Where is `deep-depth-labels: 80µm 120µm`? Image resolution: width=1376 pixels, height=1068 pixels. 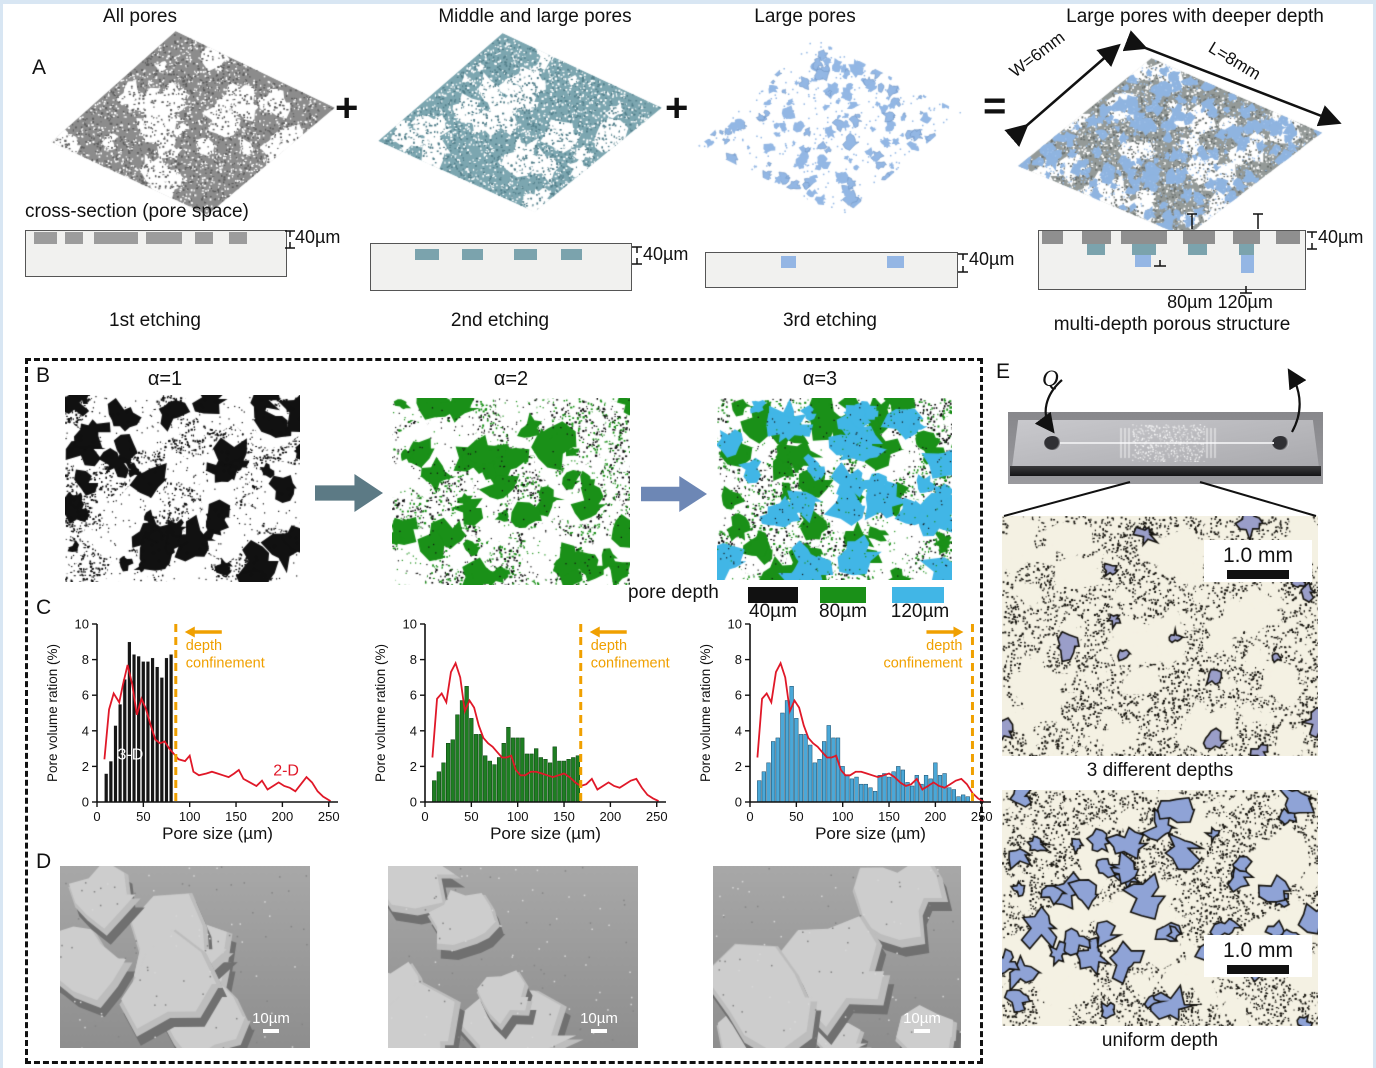 deep-depth-labels: 80µm 120µm is located at coordinates (1220, 302).